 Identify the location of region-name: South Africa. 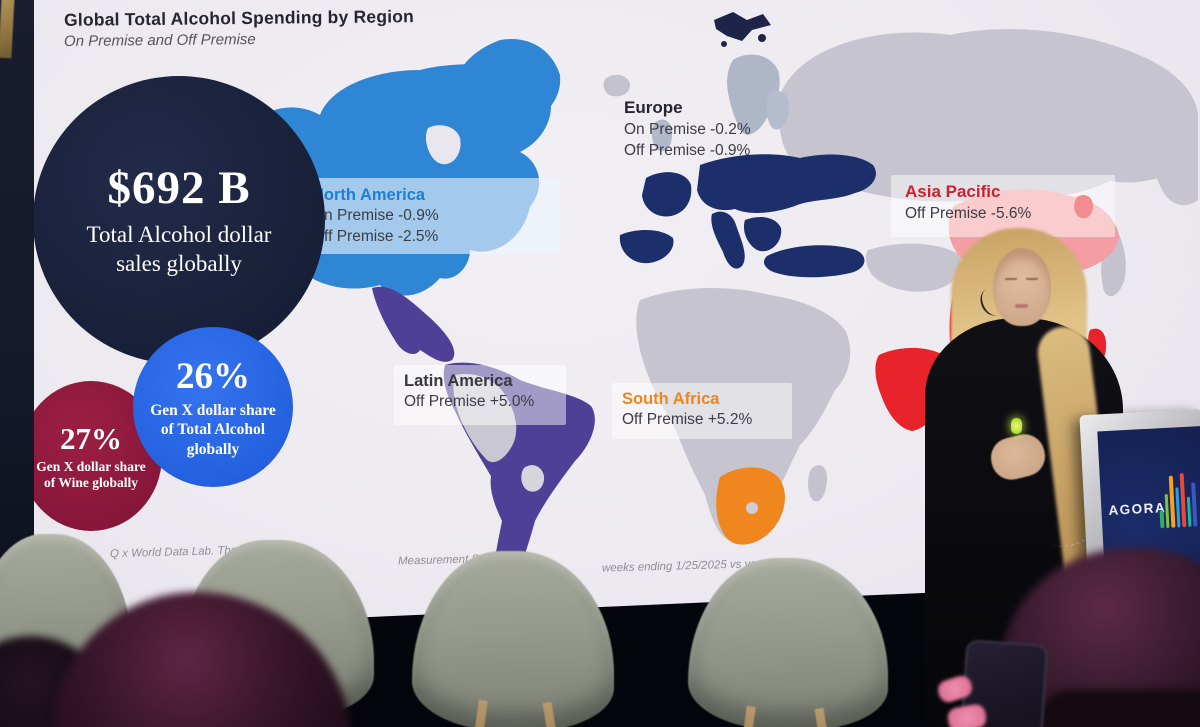
(671, 399).